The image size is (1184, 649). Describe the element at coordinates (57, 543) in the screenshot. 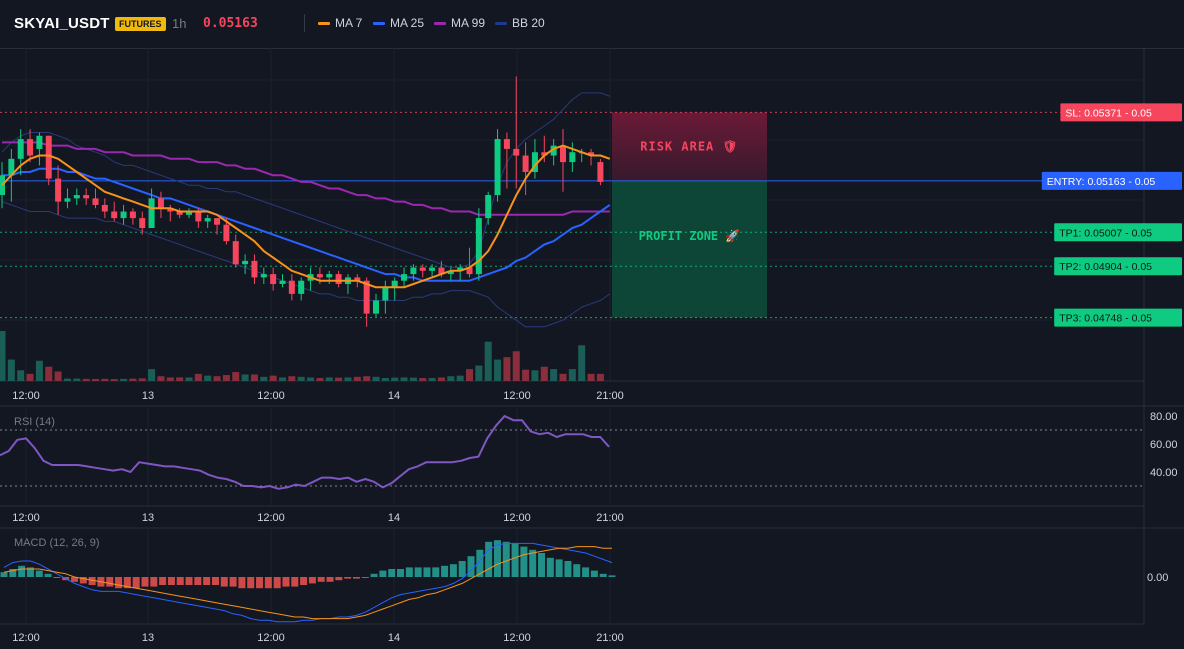

I see `macd-title: MACD (12, 26, 9)` at that location.